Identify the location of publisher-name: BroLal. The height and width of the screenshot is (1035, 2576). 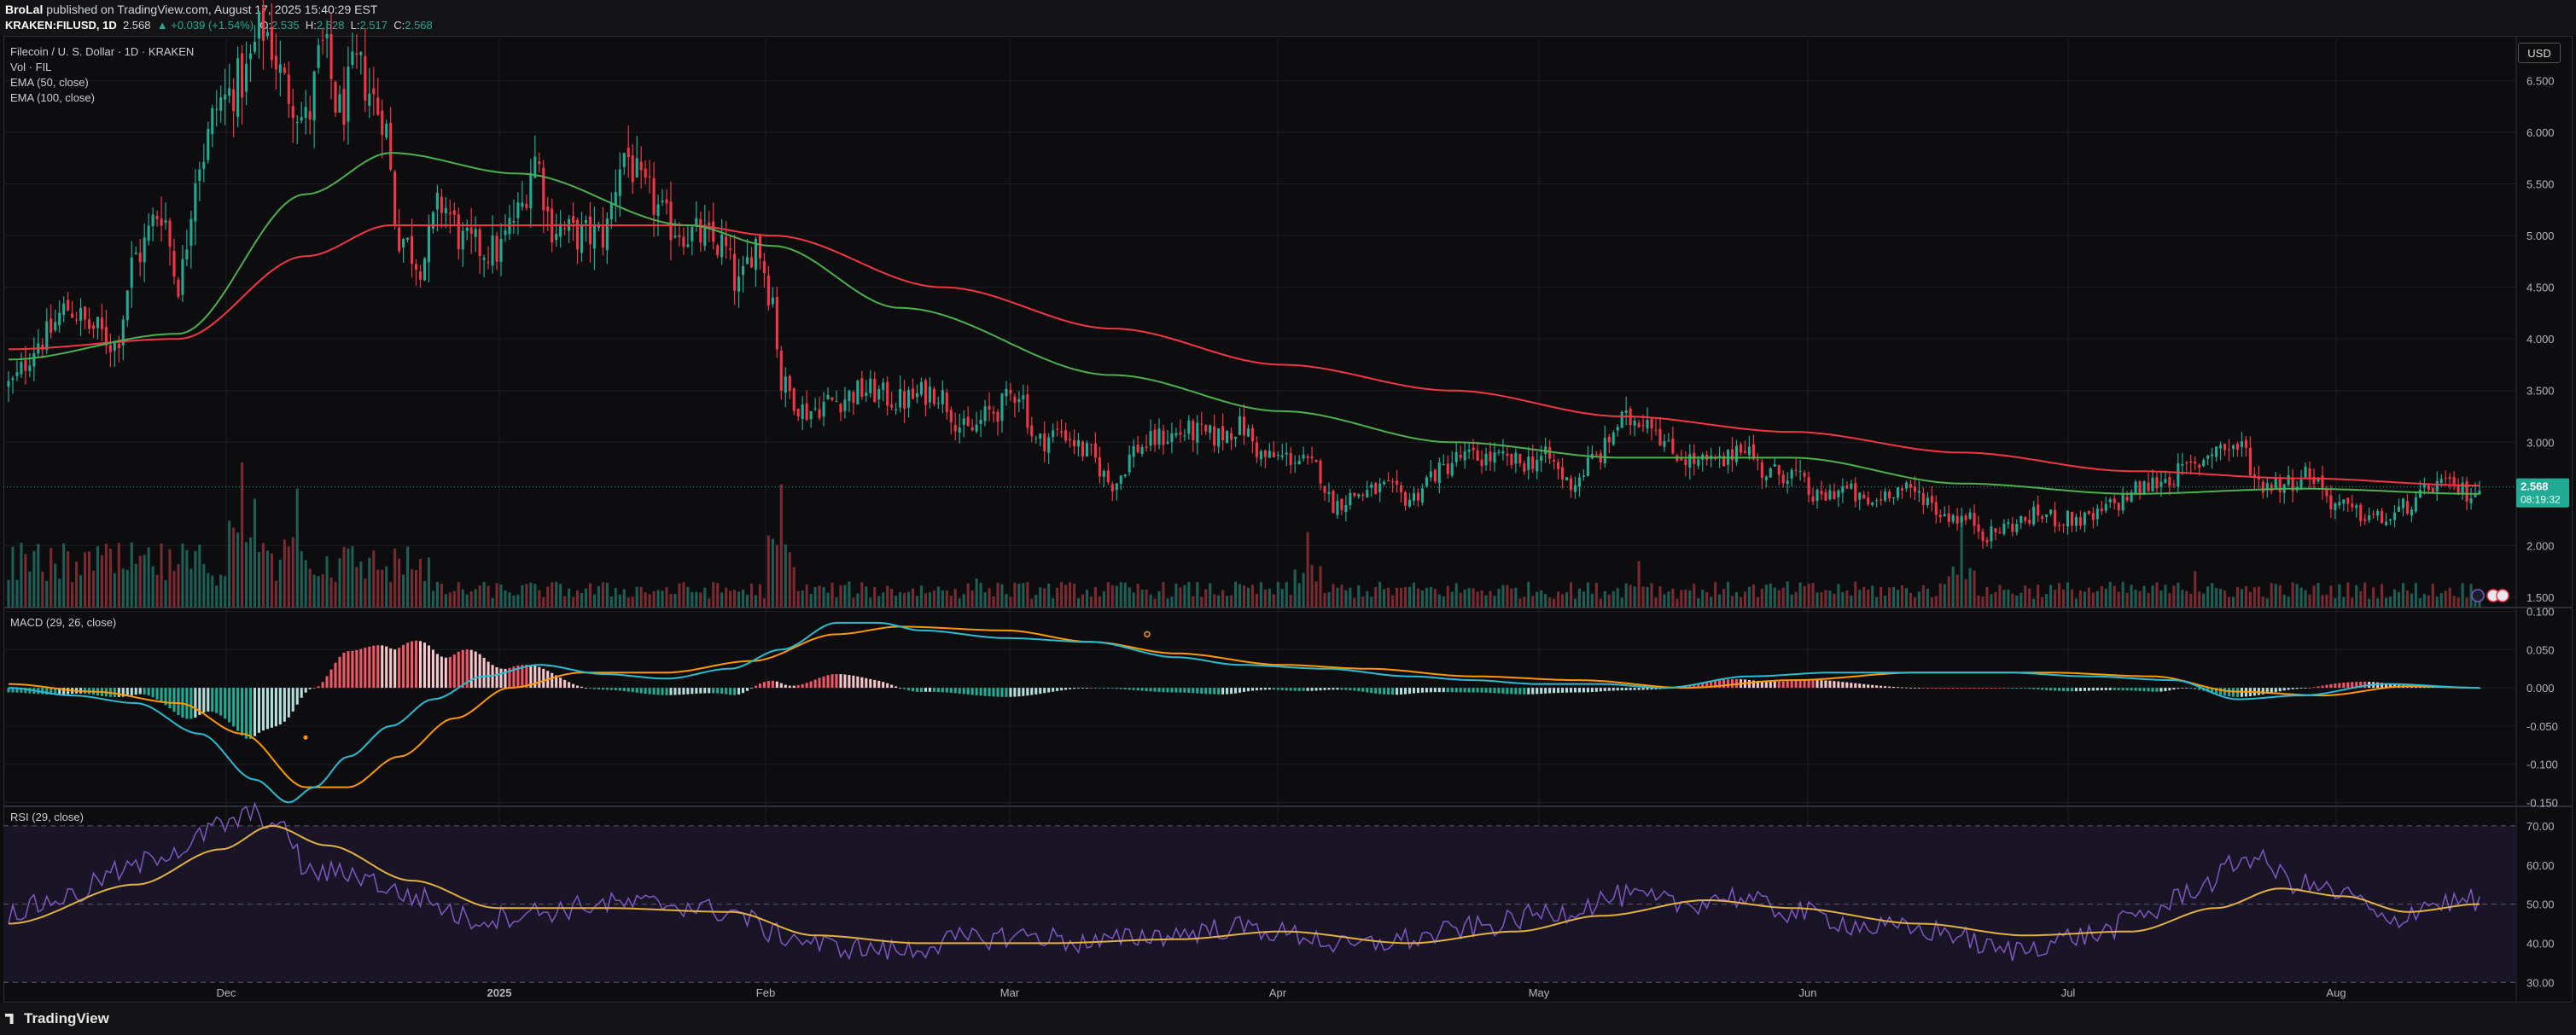
(24, 9).